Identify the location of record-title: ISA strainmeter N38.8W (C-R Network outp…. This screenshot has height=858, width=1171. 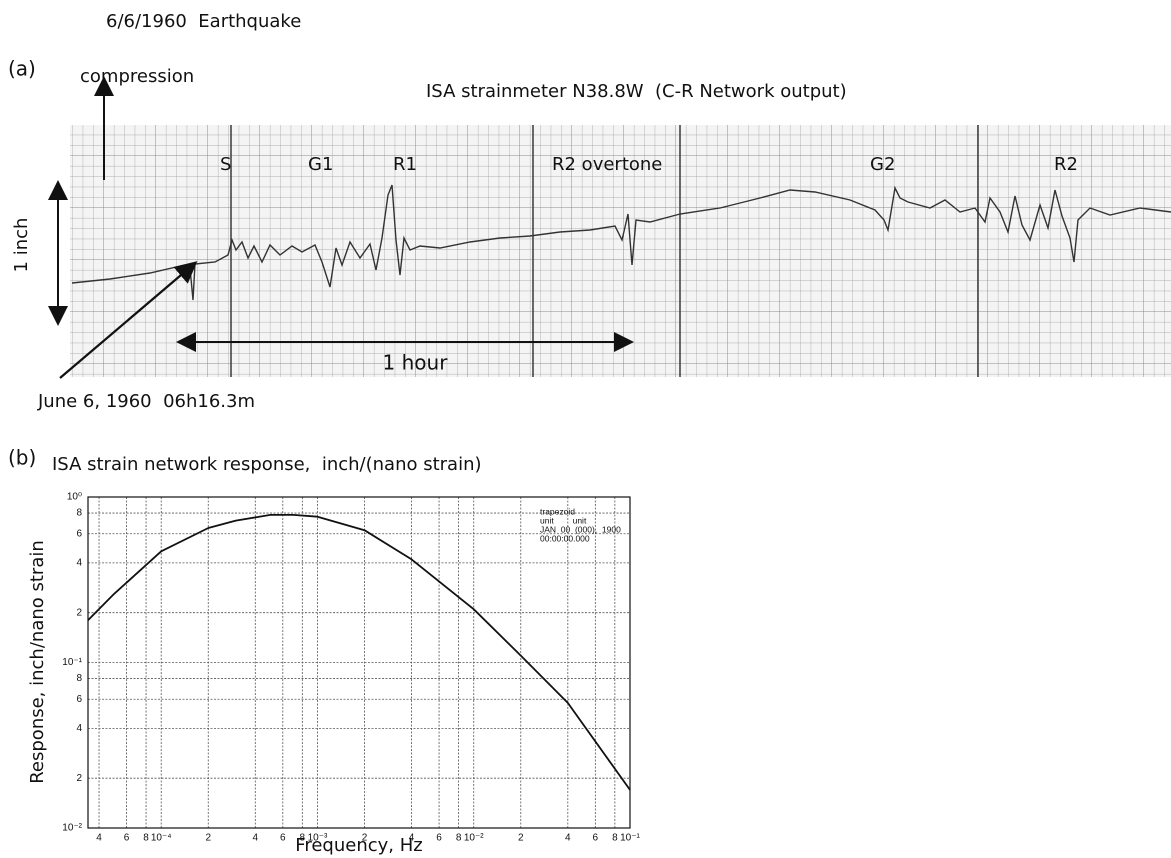
(636, 91).